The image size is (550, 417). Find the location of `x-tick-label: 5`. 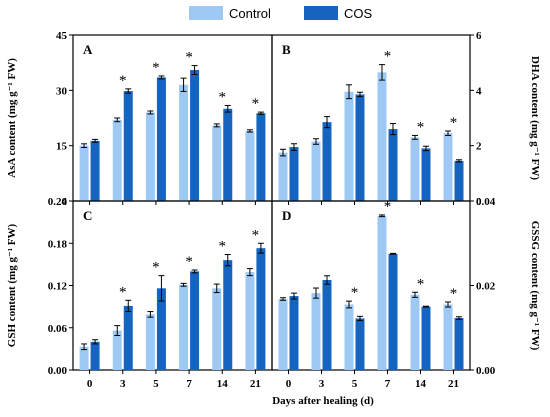

x-tick-label: 5 is located at coordinates (355, 384).